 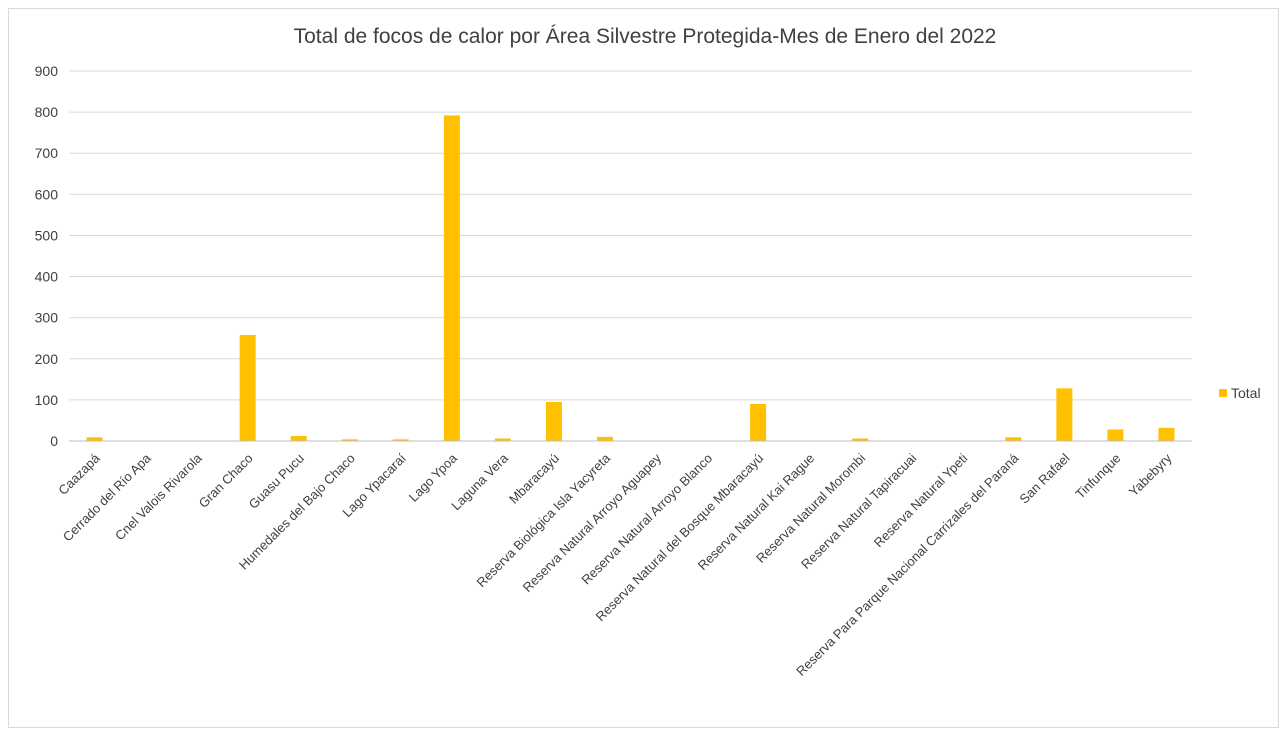 What do you see at coordinates (1150, 474) in the screenshot?
I see `x-tick-label: Yabebyry` at bounding box center [1150, 474].